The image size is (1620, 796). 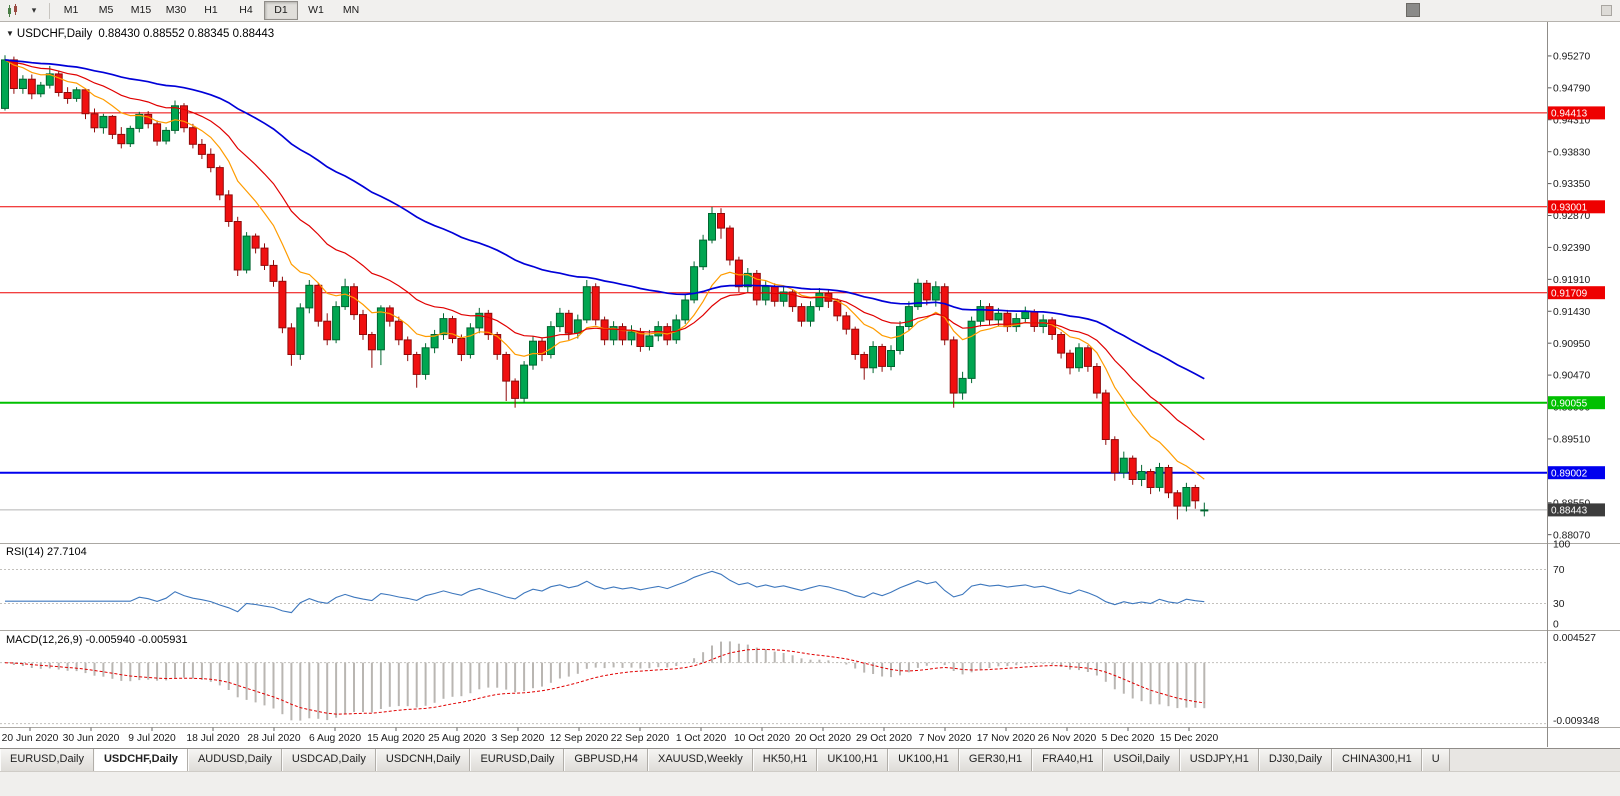 What do you see at coordinates (1571, 312) in the screenshot?
I see `svg-text: 0.91430` at bounding box center [1571, 312].